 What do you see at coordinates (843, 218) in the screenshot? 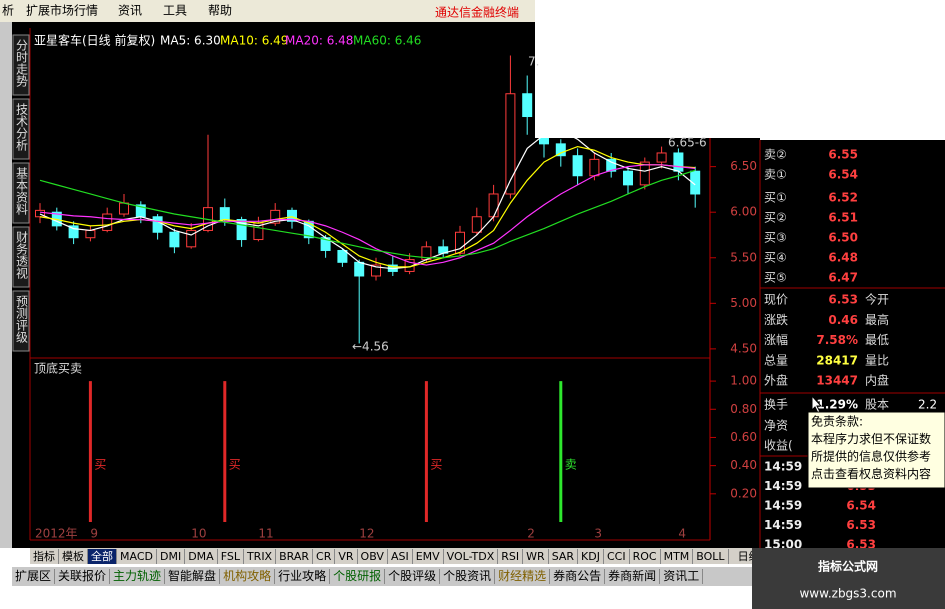
I see `book-price: 6.51` at bounding box center [843, 218].